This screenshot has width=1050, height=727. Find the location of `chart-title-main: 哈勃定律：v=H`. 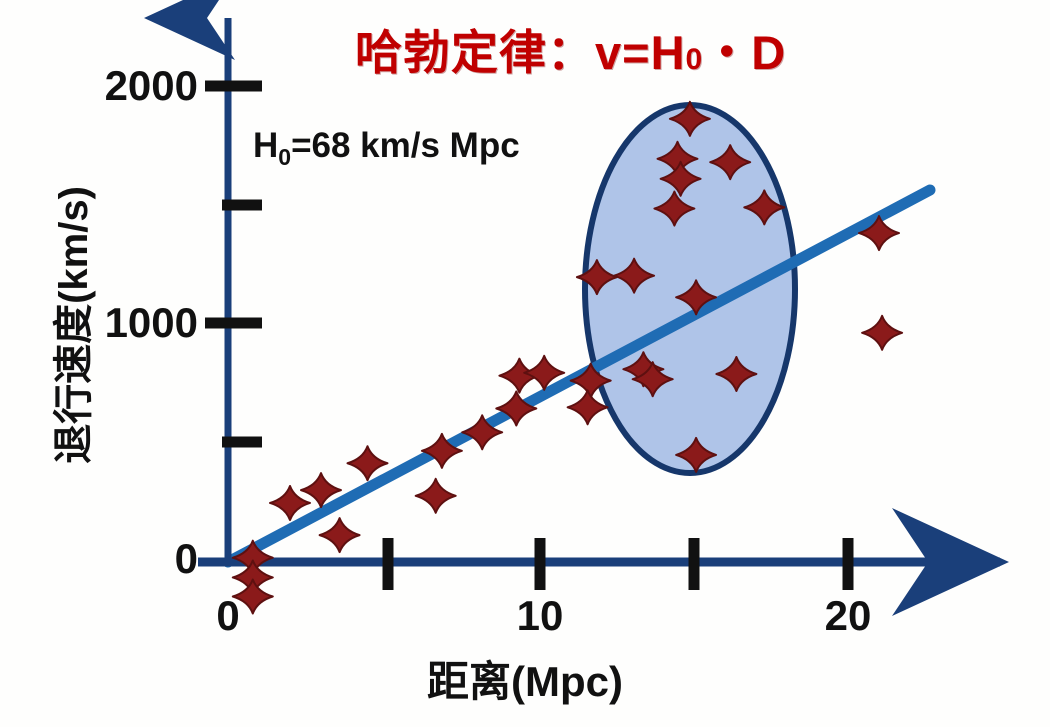

chart-title-main: 哈勃定律：v=H is located at coordinates (520, 52).